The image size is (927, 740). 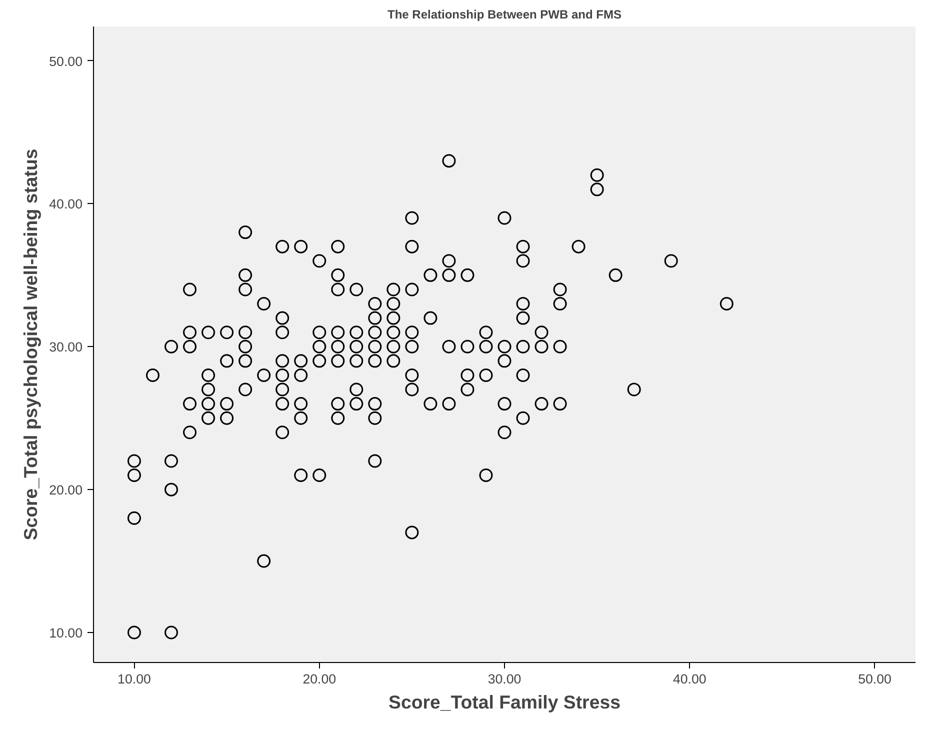 I want to click on y-tick-label: 50.00, so click(x=66, y=61).